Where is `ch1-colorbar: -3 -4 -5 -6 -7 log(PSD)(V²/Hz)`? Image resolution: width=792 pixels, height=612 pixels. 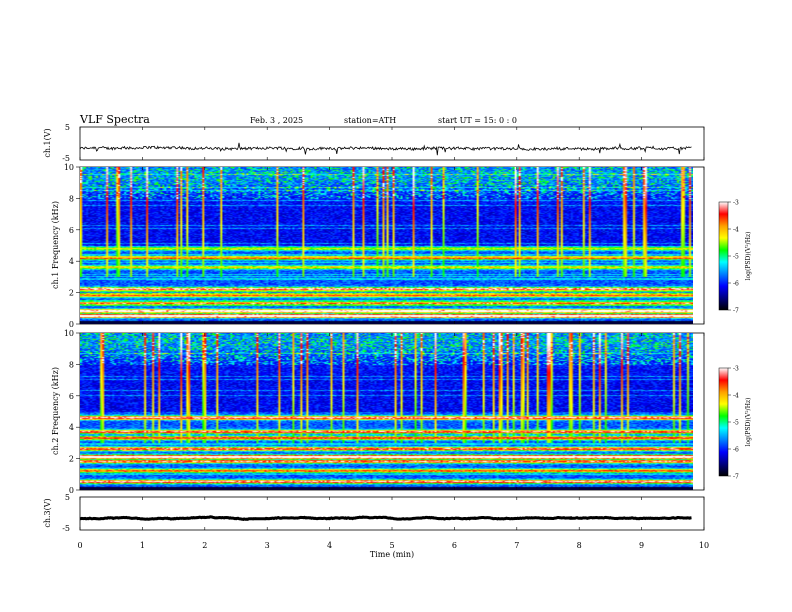 ch1-colorbar: -3 -4 -5 -6 -7 log(PSD)(V²/Hz) is located at coordinates (735, 257).